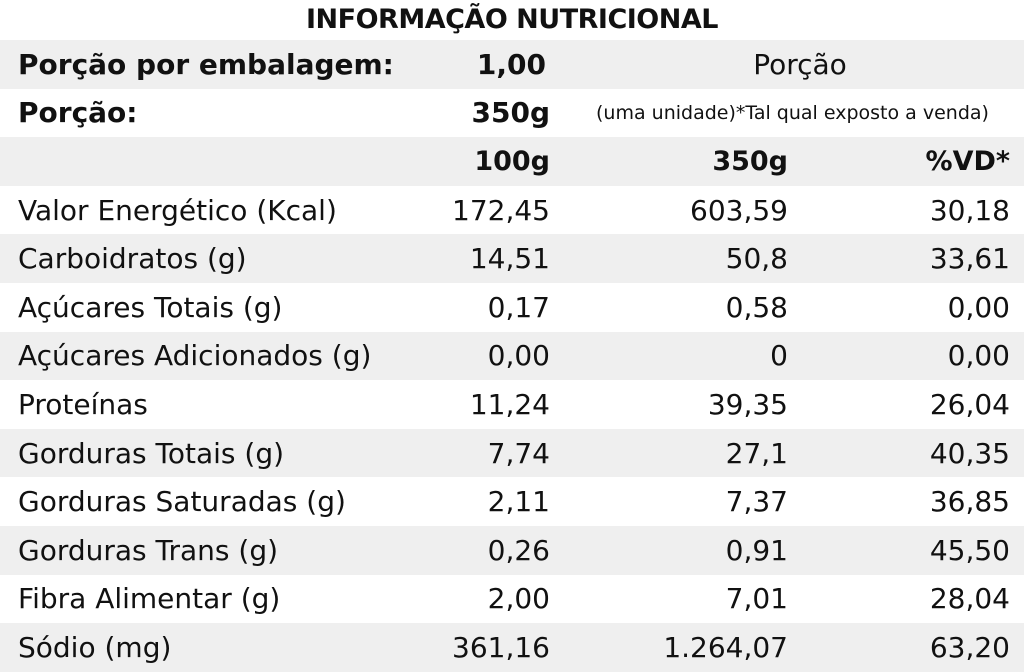 The width and height of the screenshot is (1024, 672). I want to click on value-per-350g: 27,1, so click(756, 453).